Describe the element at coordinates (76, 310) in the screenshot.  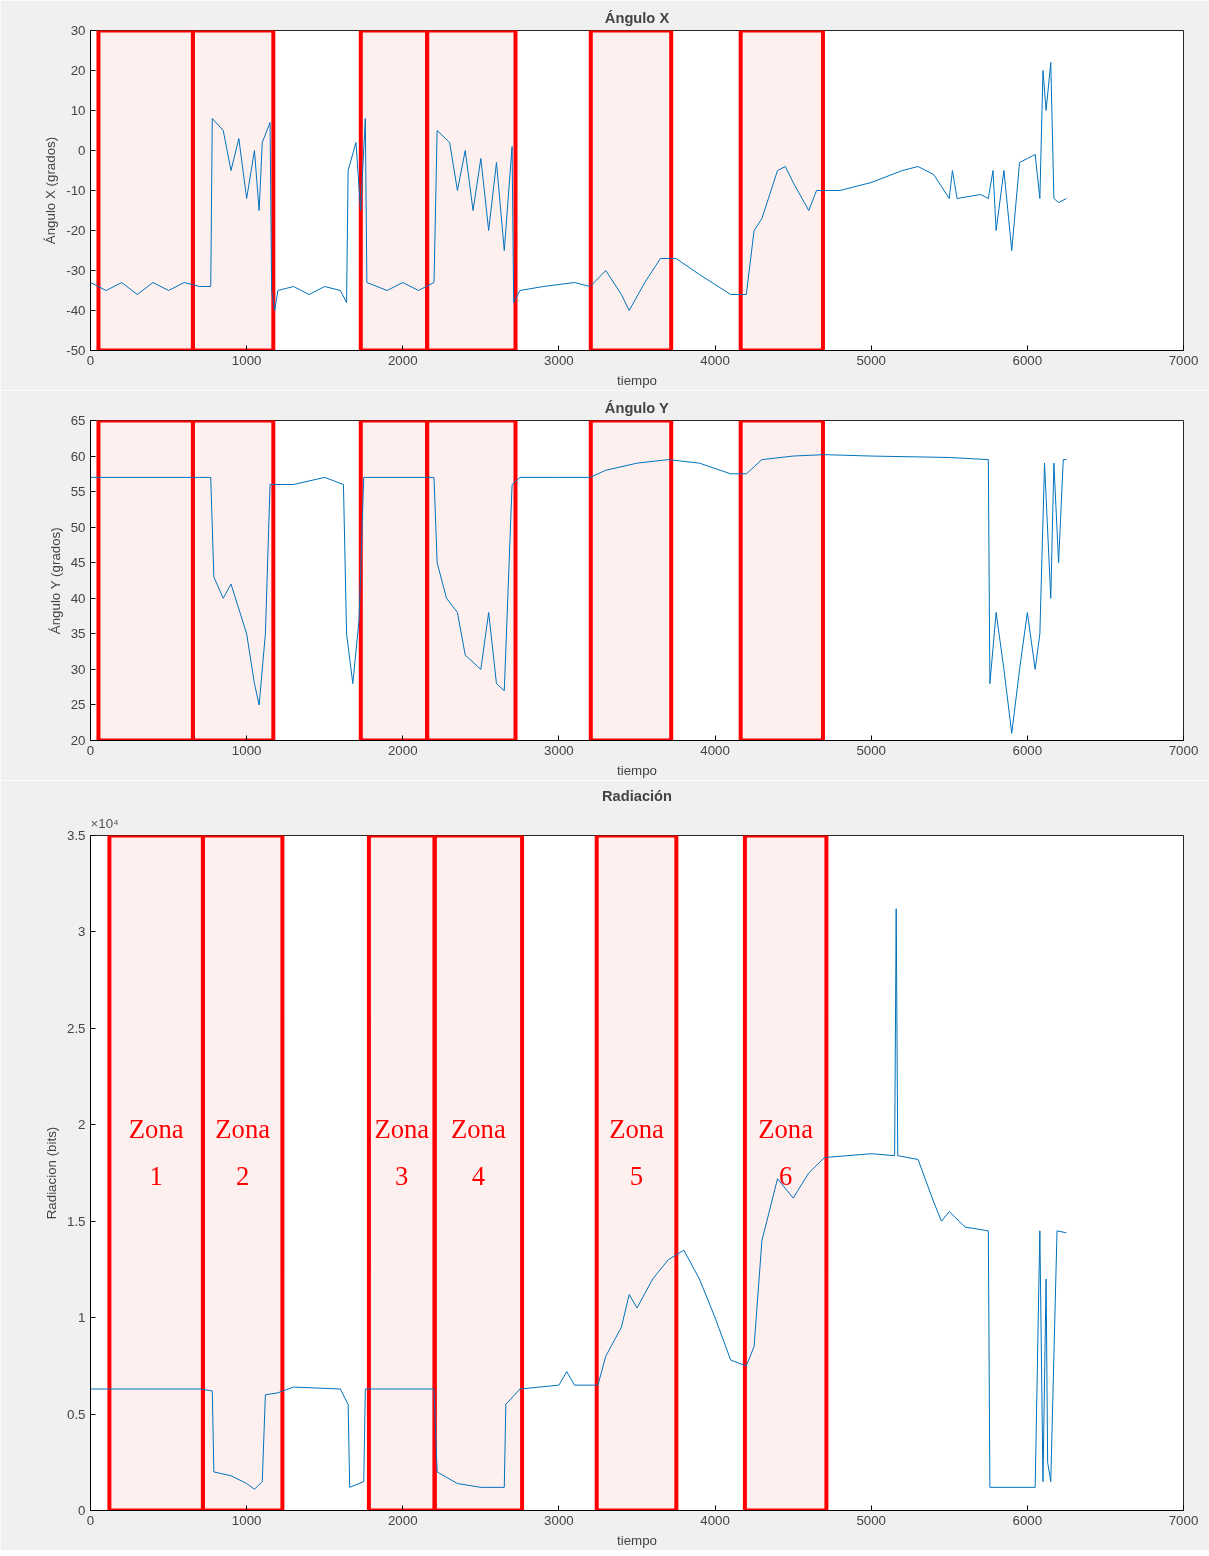
I see `y-tick-label: -40` at that location.